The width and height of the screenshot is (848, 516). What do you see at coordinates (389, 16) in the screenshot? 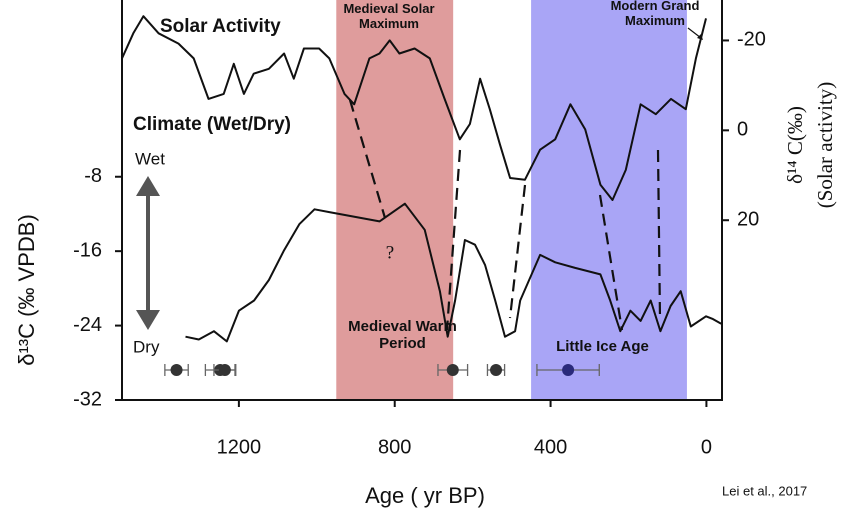
I see `region-top-label: Medieval Solar Maximum` at bounding box center [389, 16].